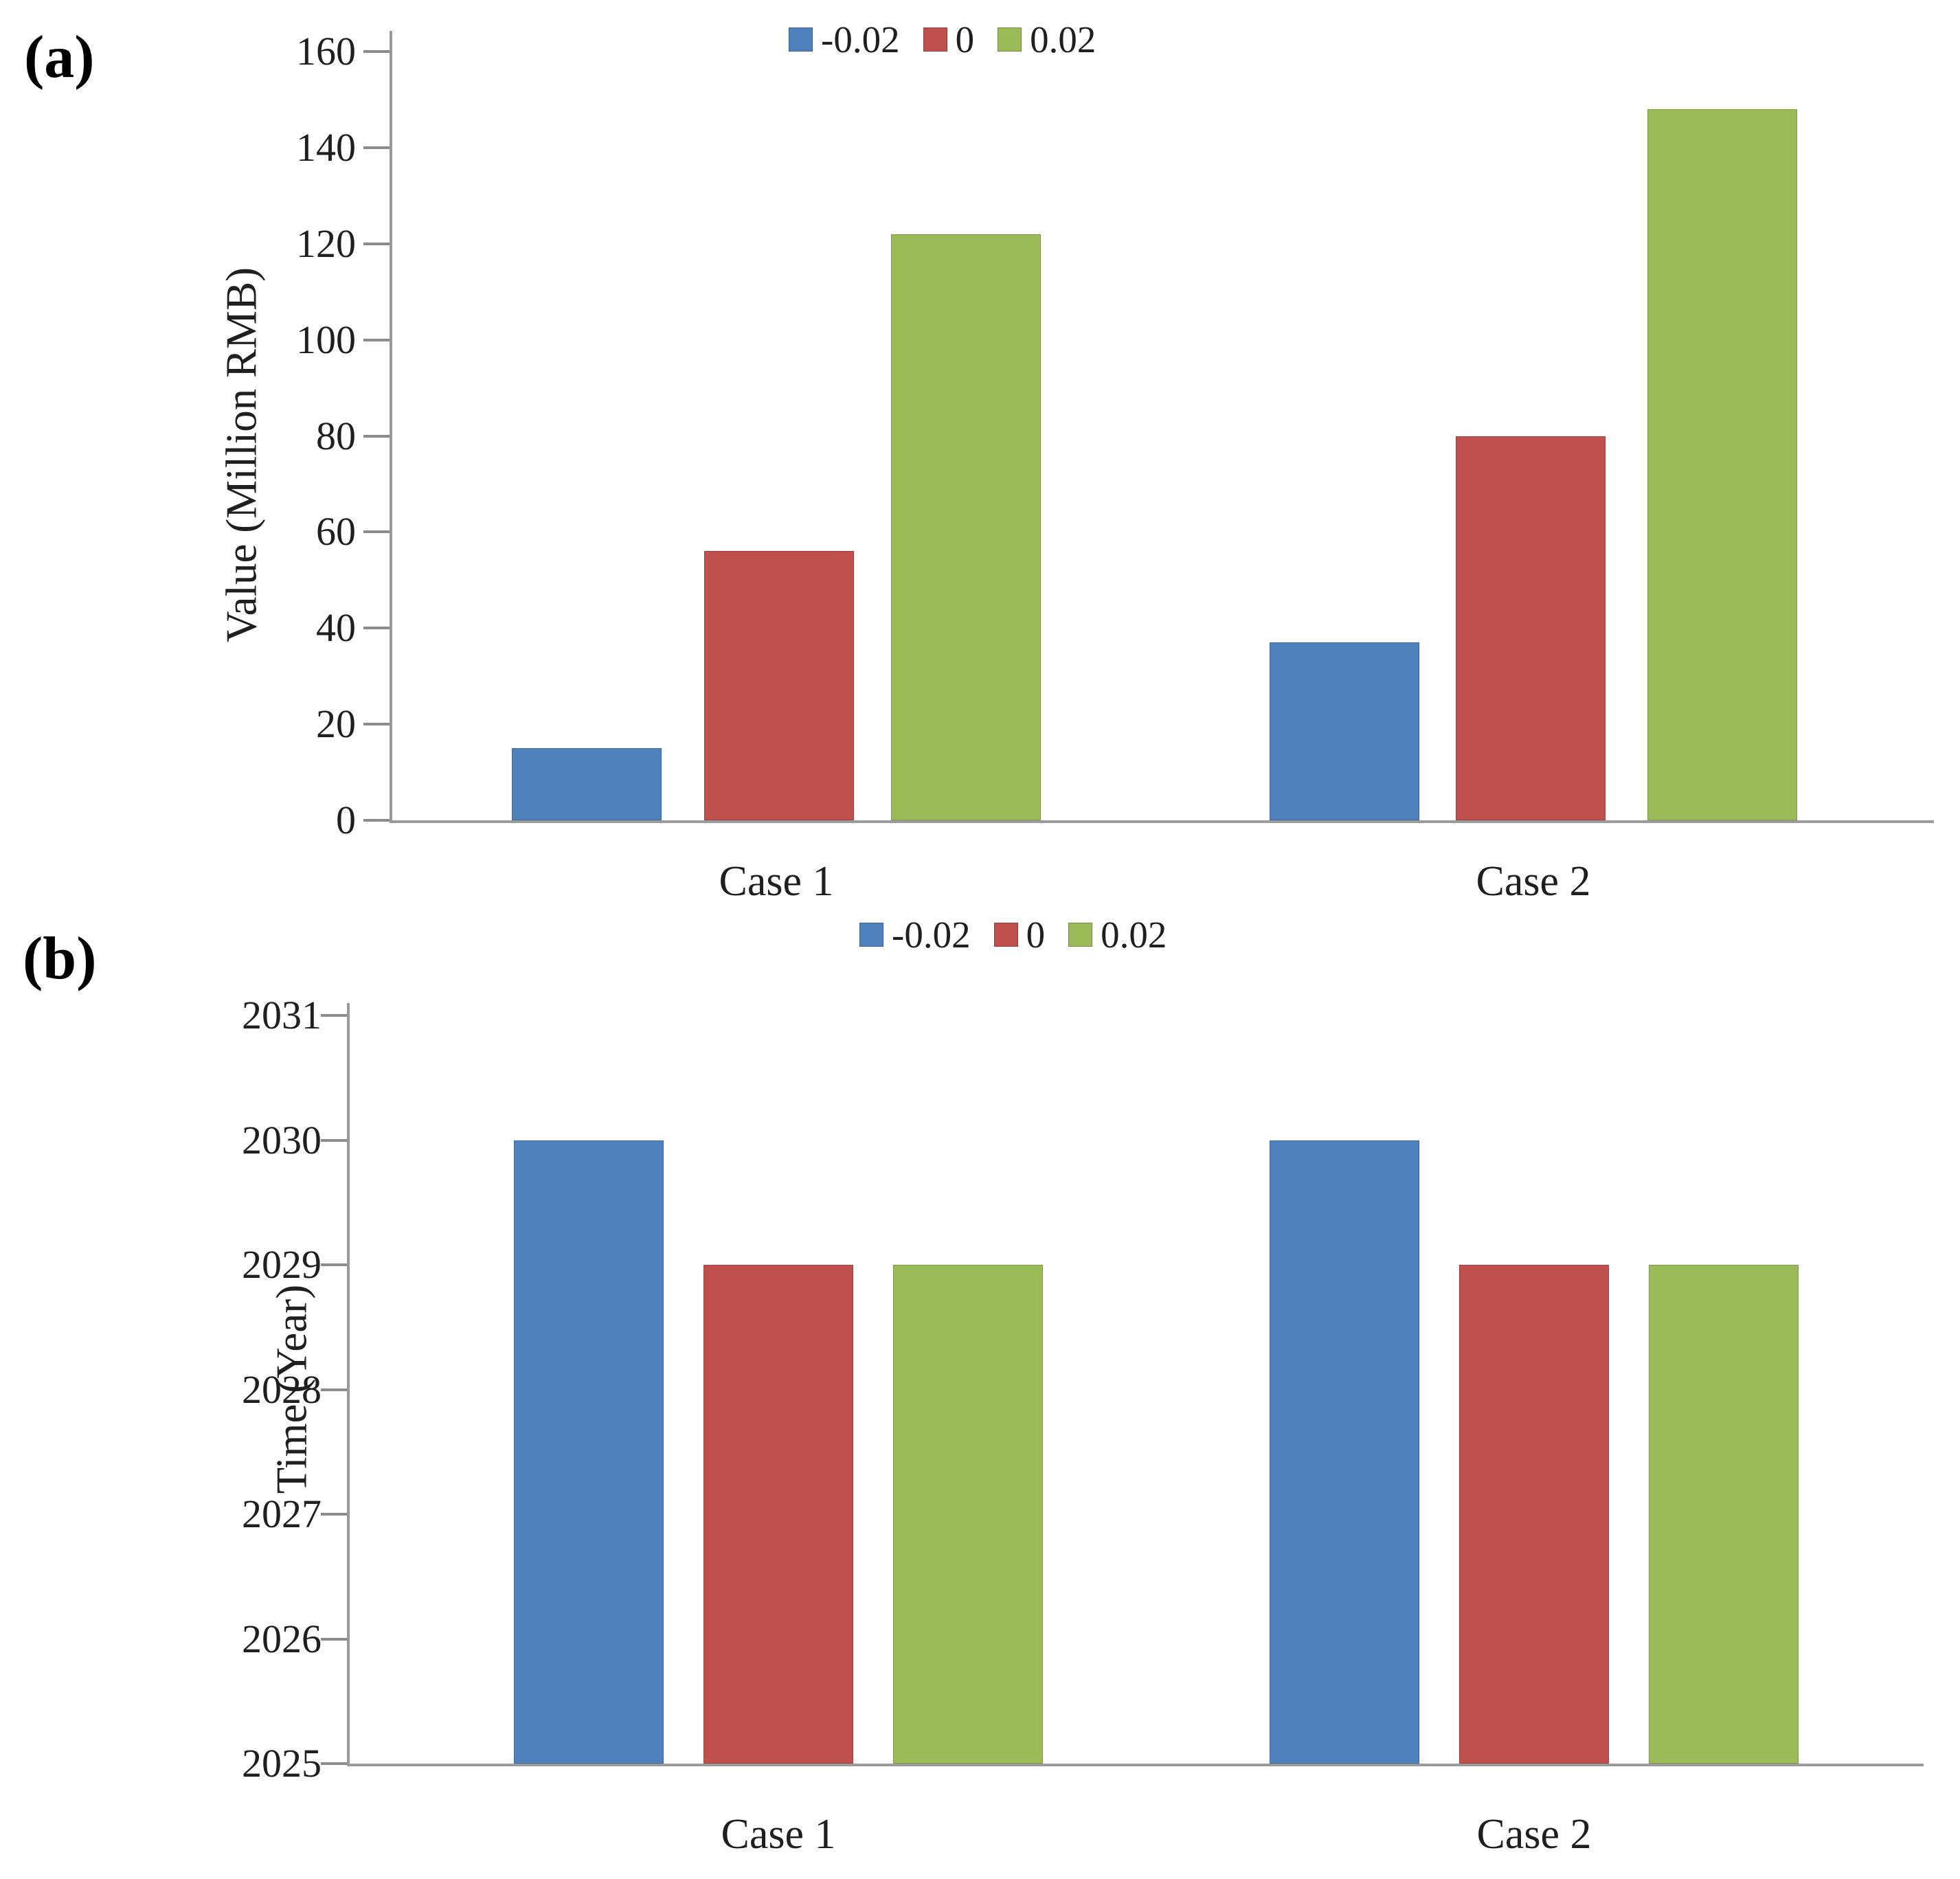 The image size is (1960, 1879). What do you see at coordinates (282, 1638) in the screenshot?
I see `y-axis-tick-label: 2026` at bounding box center [282, 1638].